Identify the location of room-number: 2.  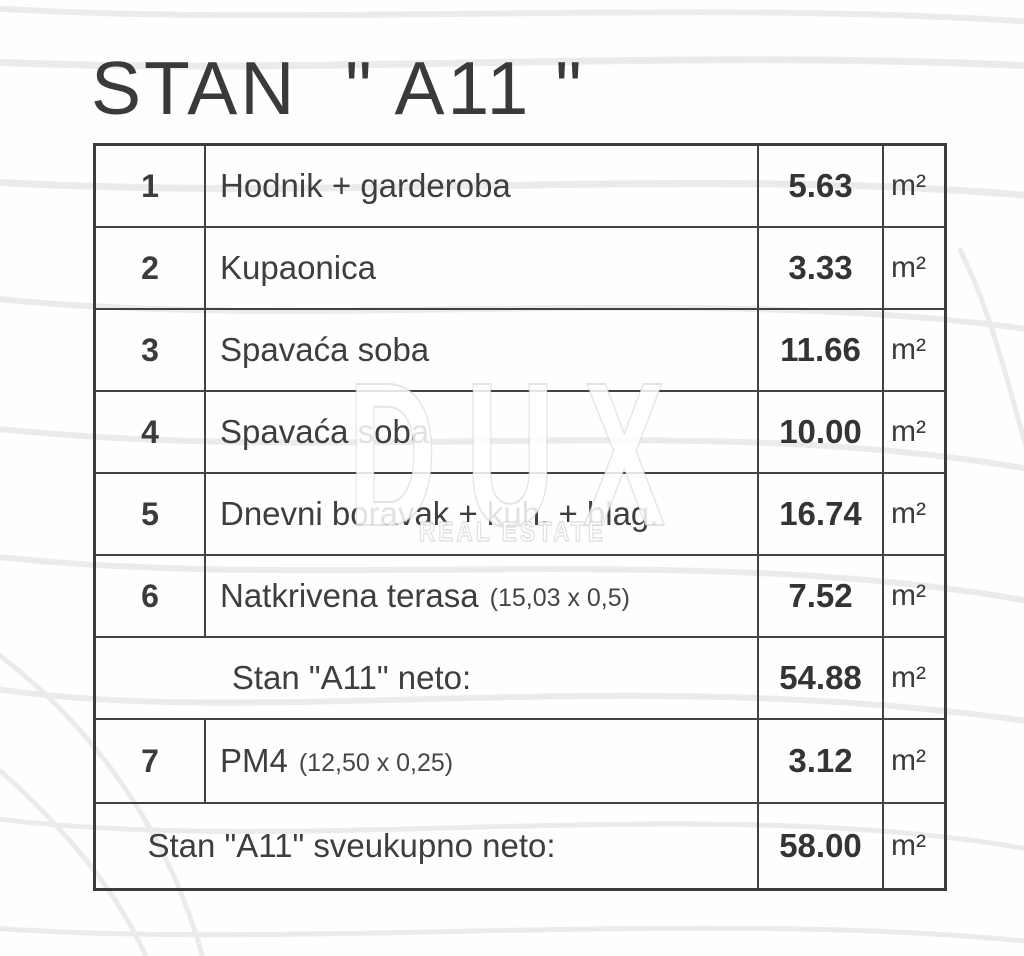
(151, 268).